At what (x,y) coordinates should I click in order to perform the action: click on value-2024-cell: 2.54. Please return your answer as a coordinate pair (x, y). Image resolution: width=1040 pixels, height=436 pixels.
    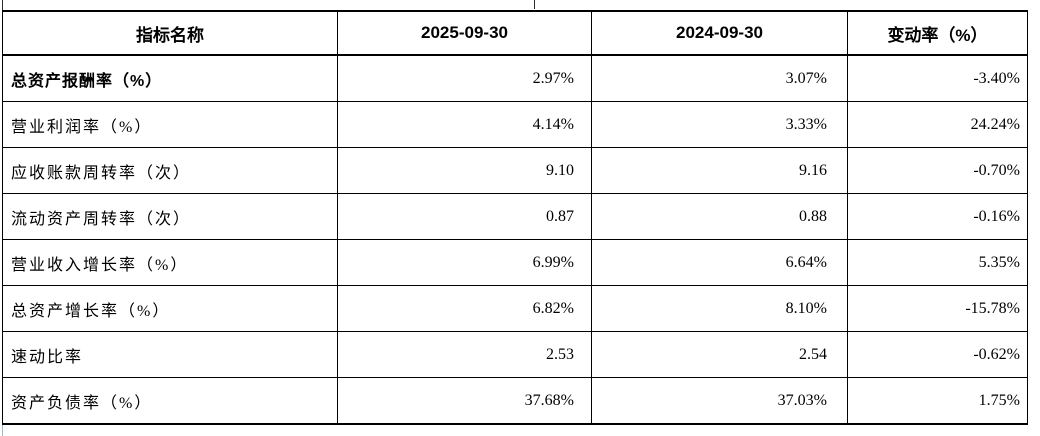
    Looking at the image, I should click on (719, 354).